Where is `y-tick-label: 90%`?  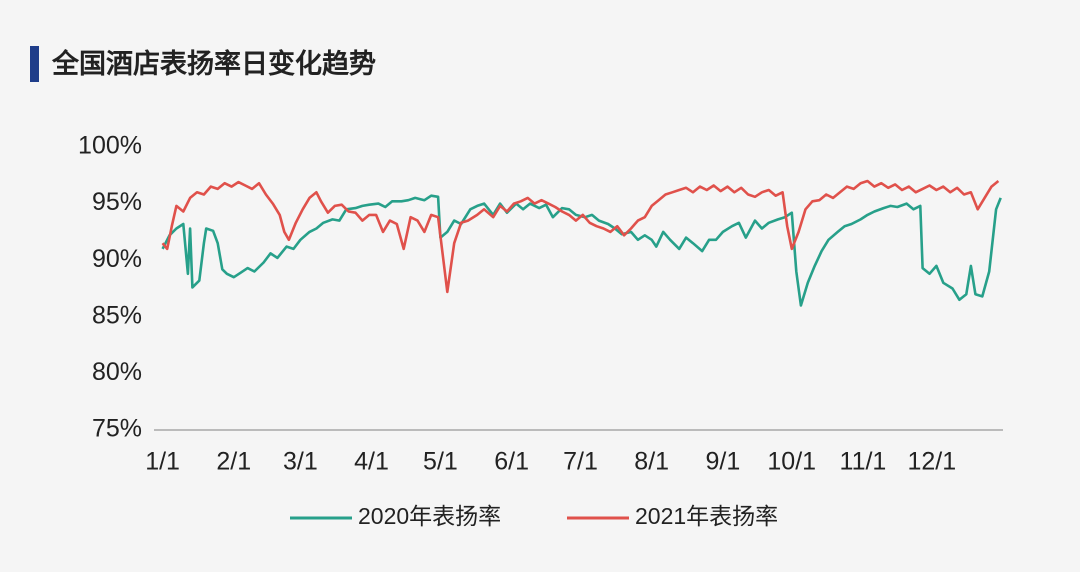 y-tick-label: 90% is located at coordinates (117, 259).